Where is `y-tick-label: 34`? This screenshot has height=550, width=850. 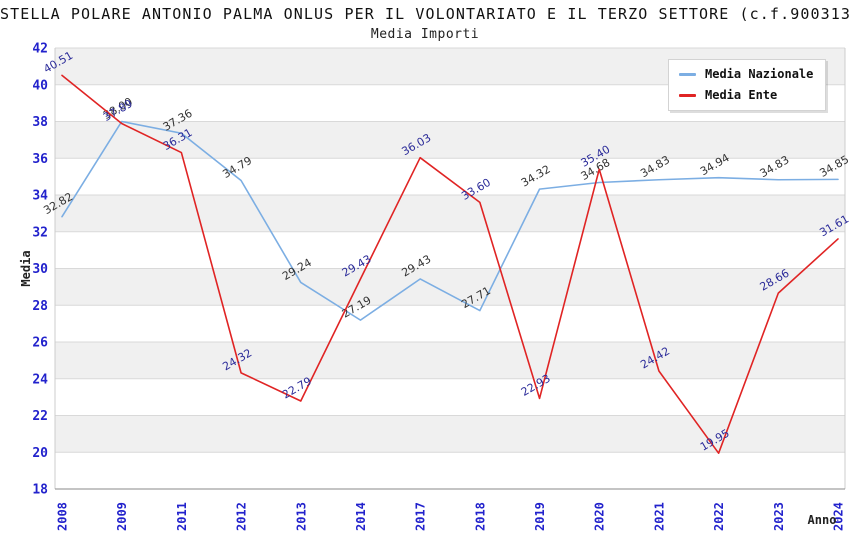
y-tick-label: 34 is located at coordinates (40, 196).